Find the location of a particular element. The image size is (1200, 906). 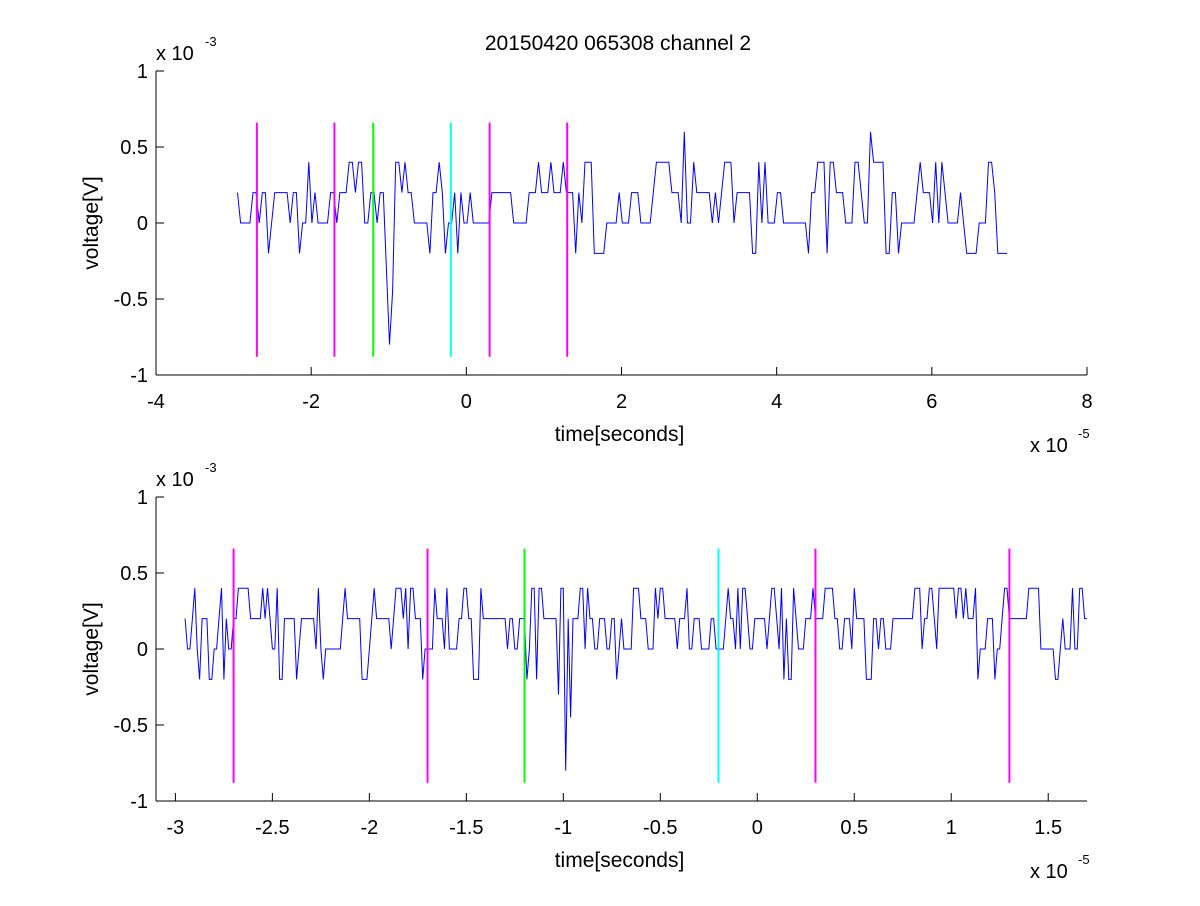

x-tick-label: -1 is located at coordinates (563, 828).